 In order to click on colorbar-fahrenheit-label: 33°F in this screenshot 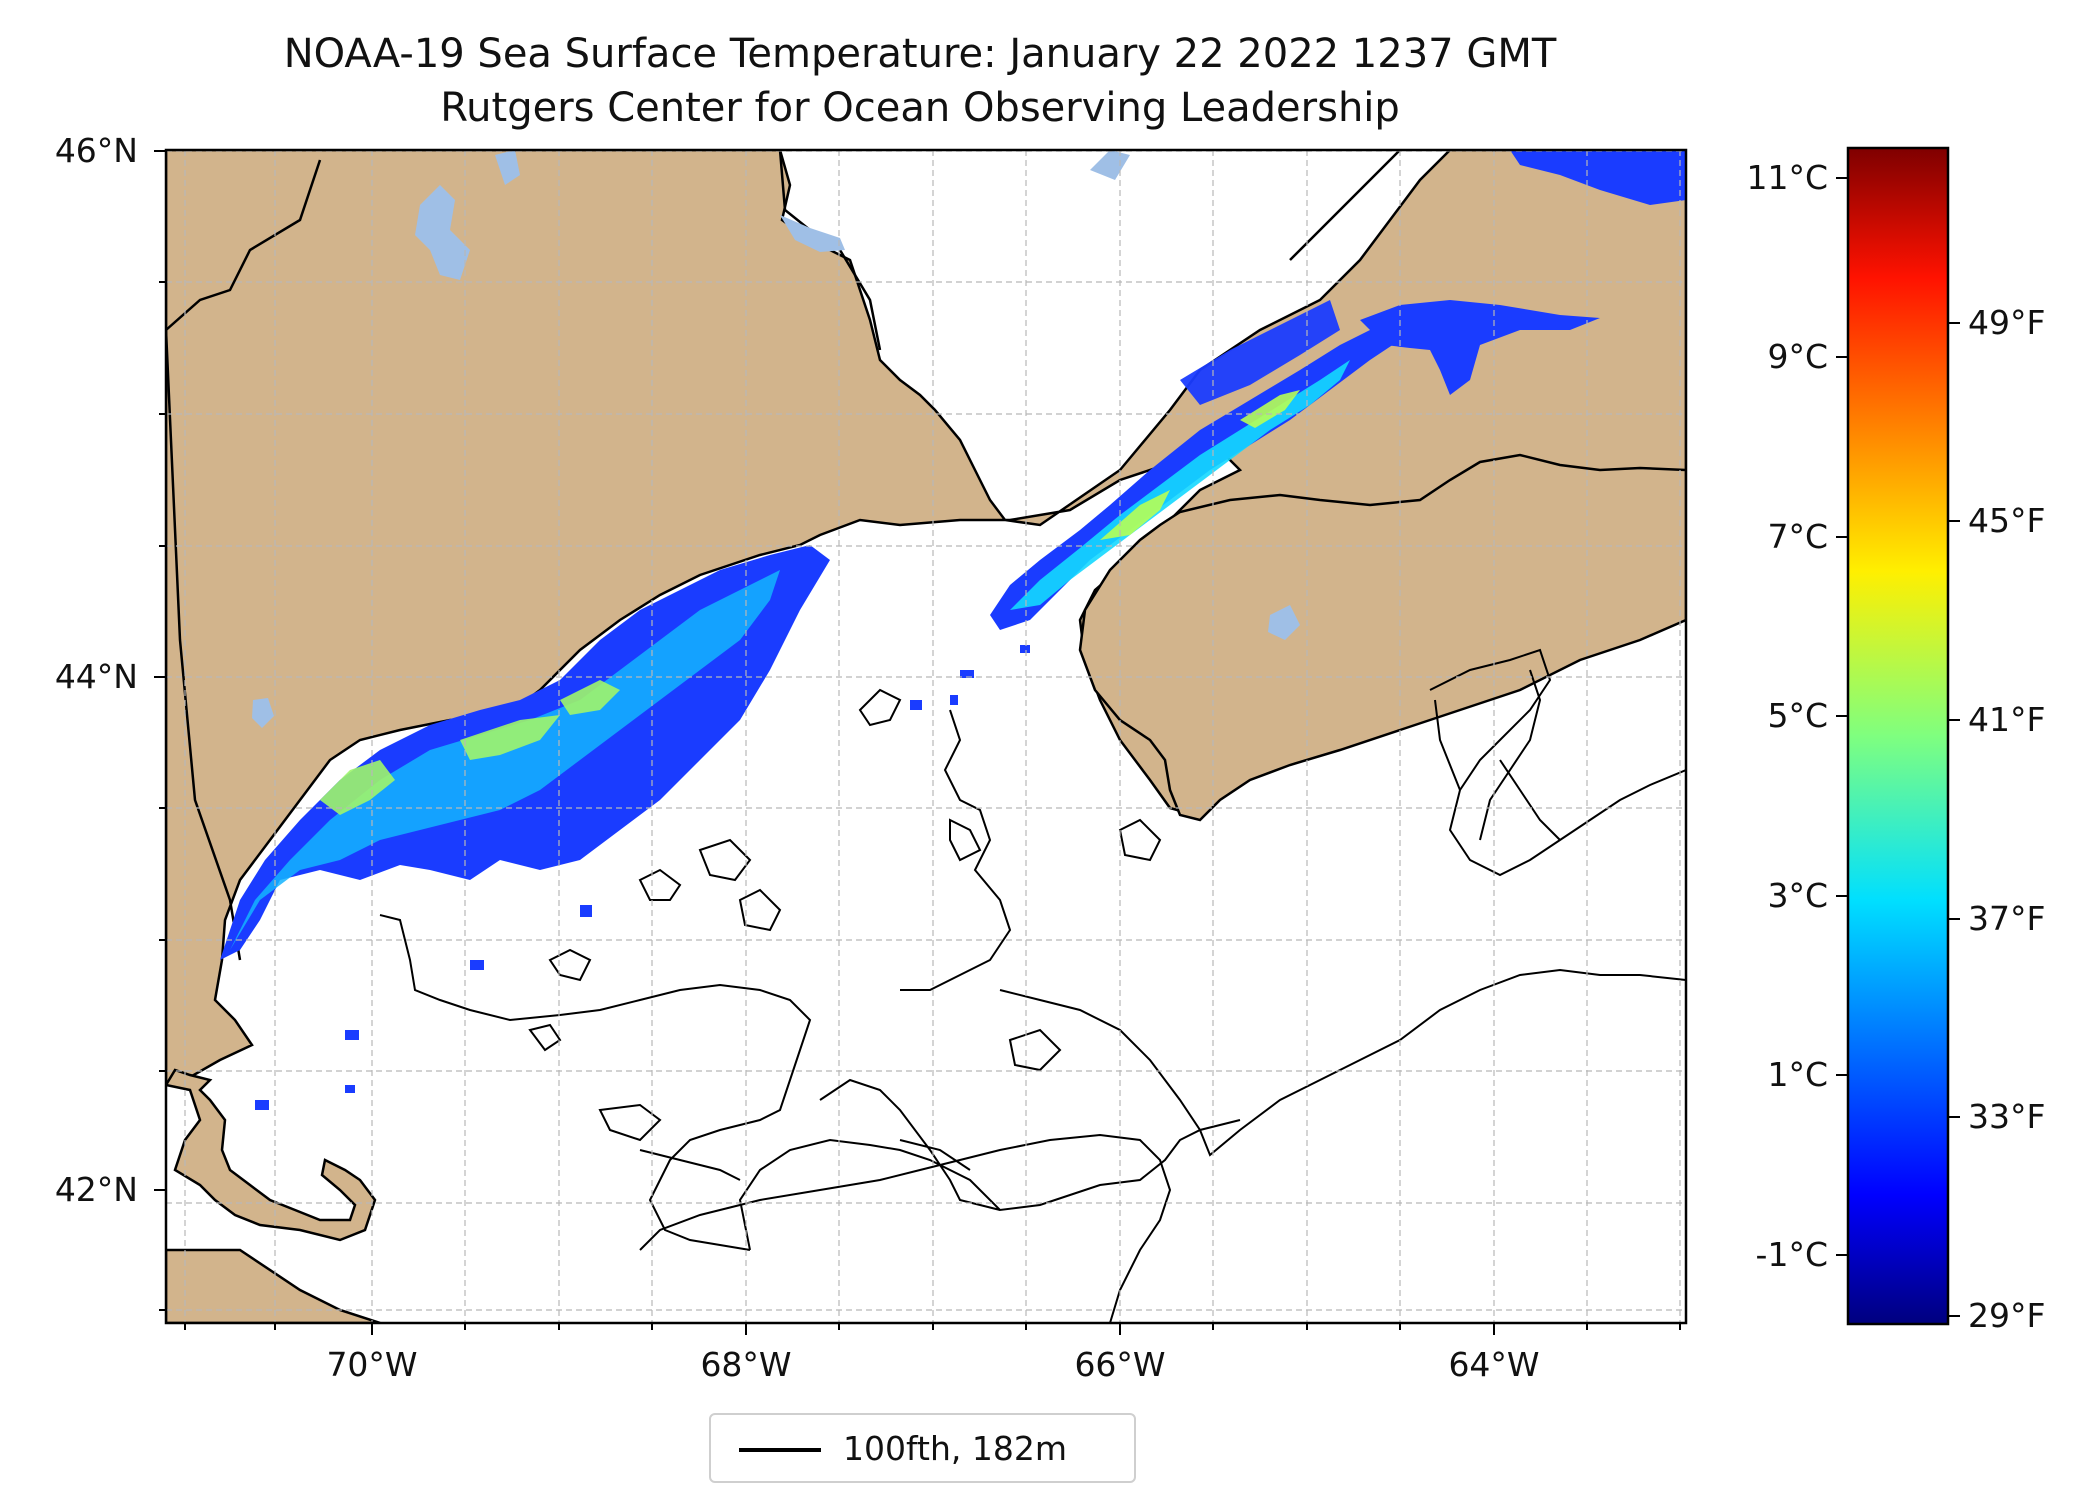, I will do `click(2007, 1116)`.